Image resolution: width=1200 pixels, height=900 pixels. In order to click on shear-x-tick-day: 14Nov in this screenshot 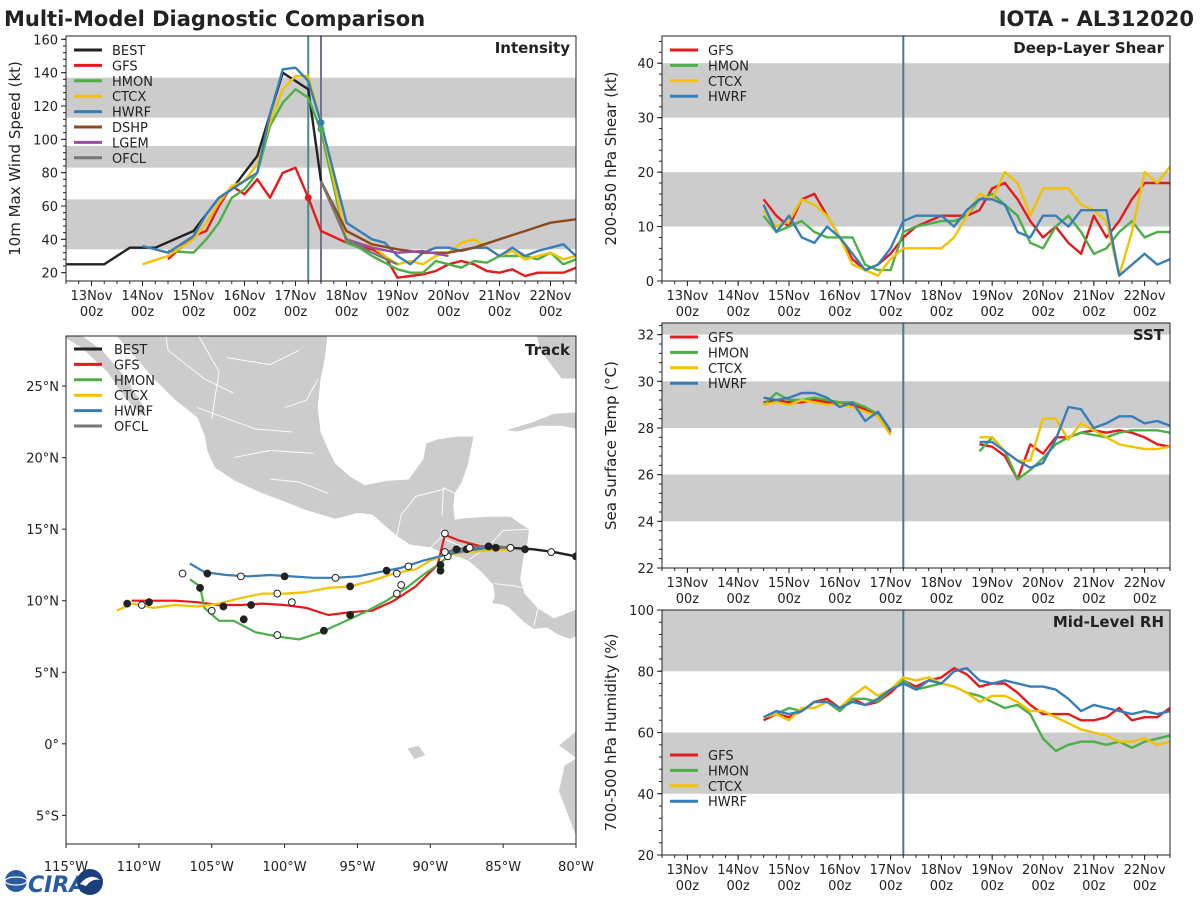, I will do `click(738, 296)`.